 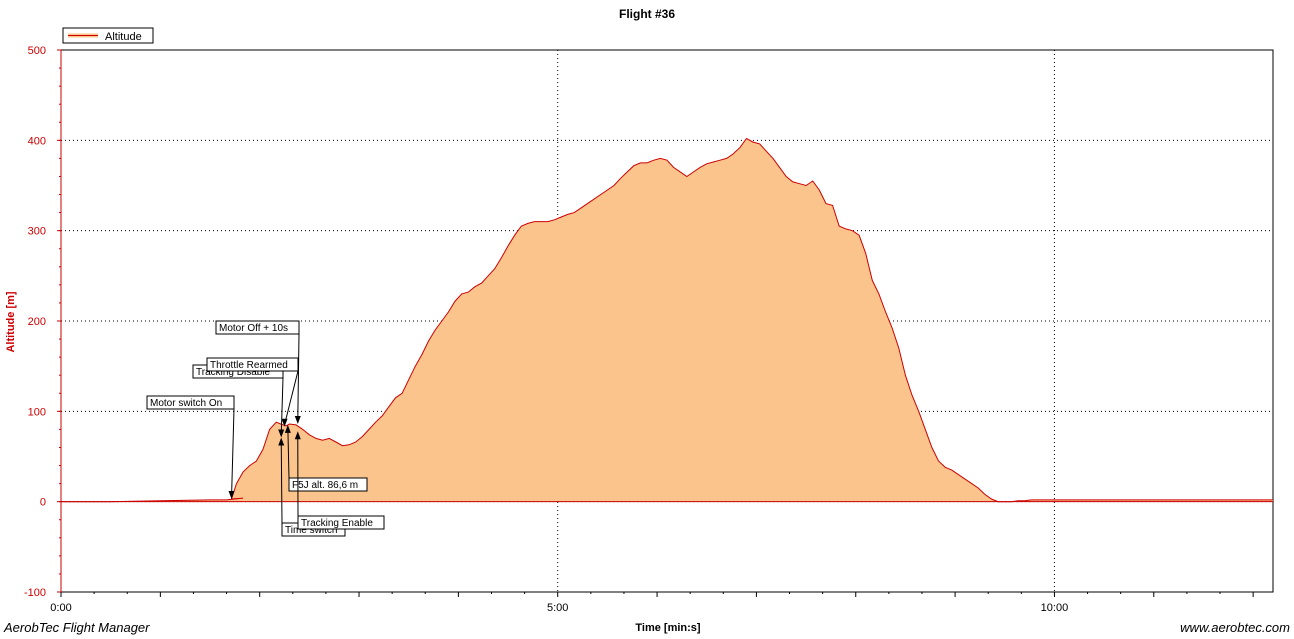 I want to click on legend: Altitude, so click(x=108, y=35).